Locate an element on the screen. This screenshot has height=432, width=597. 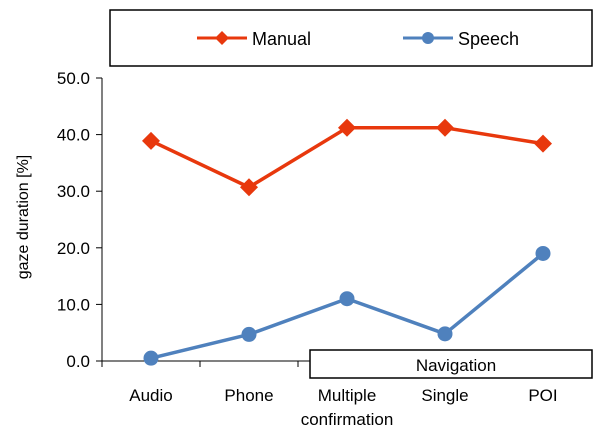
legend-box is located at coordinates (351, 38).